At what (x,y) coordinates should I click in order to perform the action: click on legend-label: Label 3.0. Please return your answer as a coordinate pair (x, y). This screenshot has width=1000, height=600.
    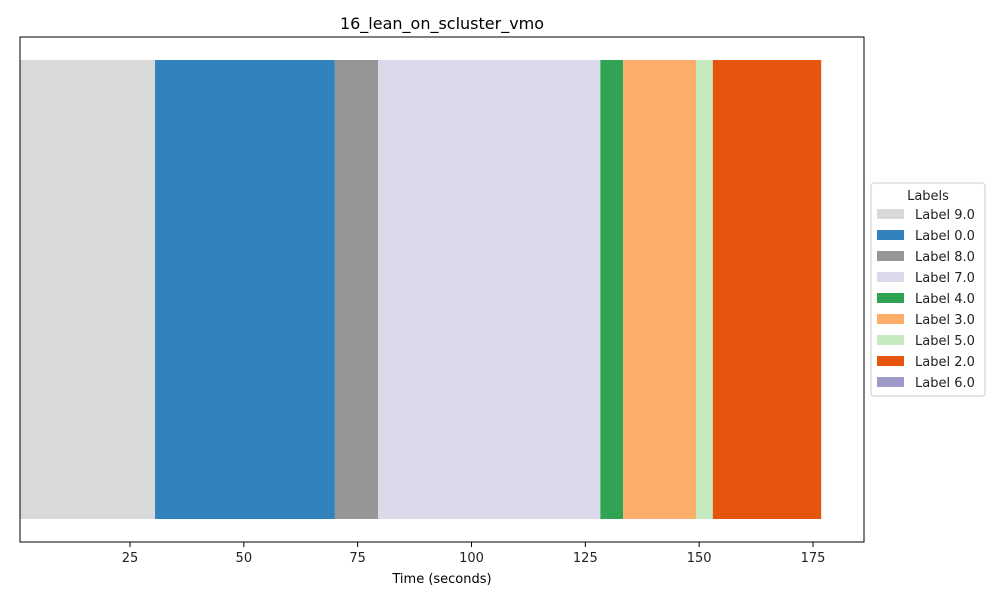
    Looking at the image, I should click on (945, 320).